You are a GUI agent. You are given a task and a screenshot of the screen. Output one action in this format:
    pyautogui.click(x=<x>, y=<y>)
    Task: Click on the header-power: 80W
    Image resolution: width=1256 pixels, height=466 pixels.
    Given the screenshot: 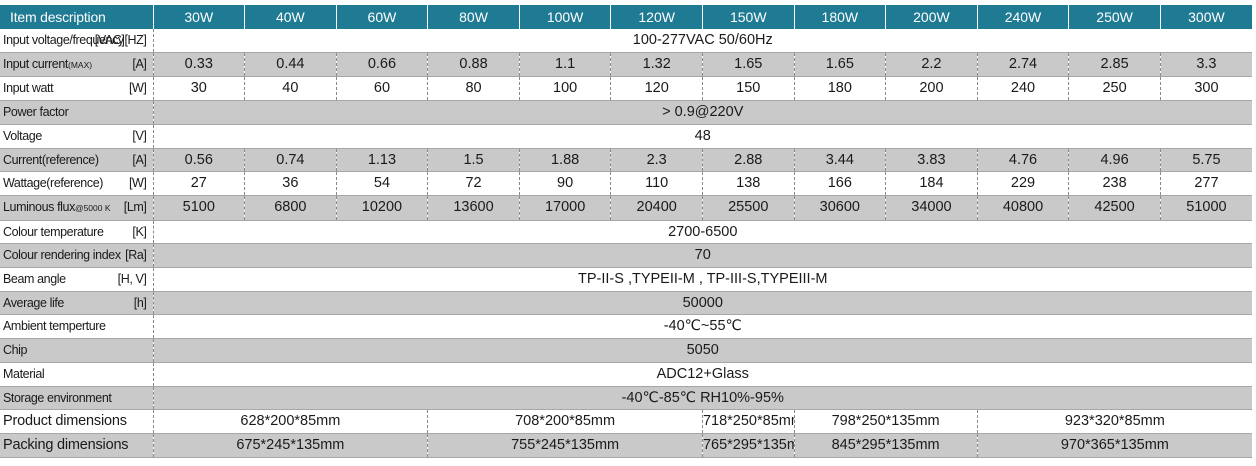 What is the action you would take?
    pyautogui.click(x=473, y=17)
    